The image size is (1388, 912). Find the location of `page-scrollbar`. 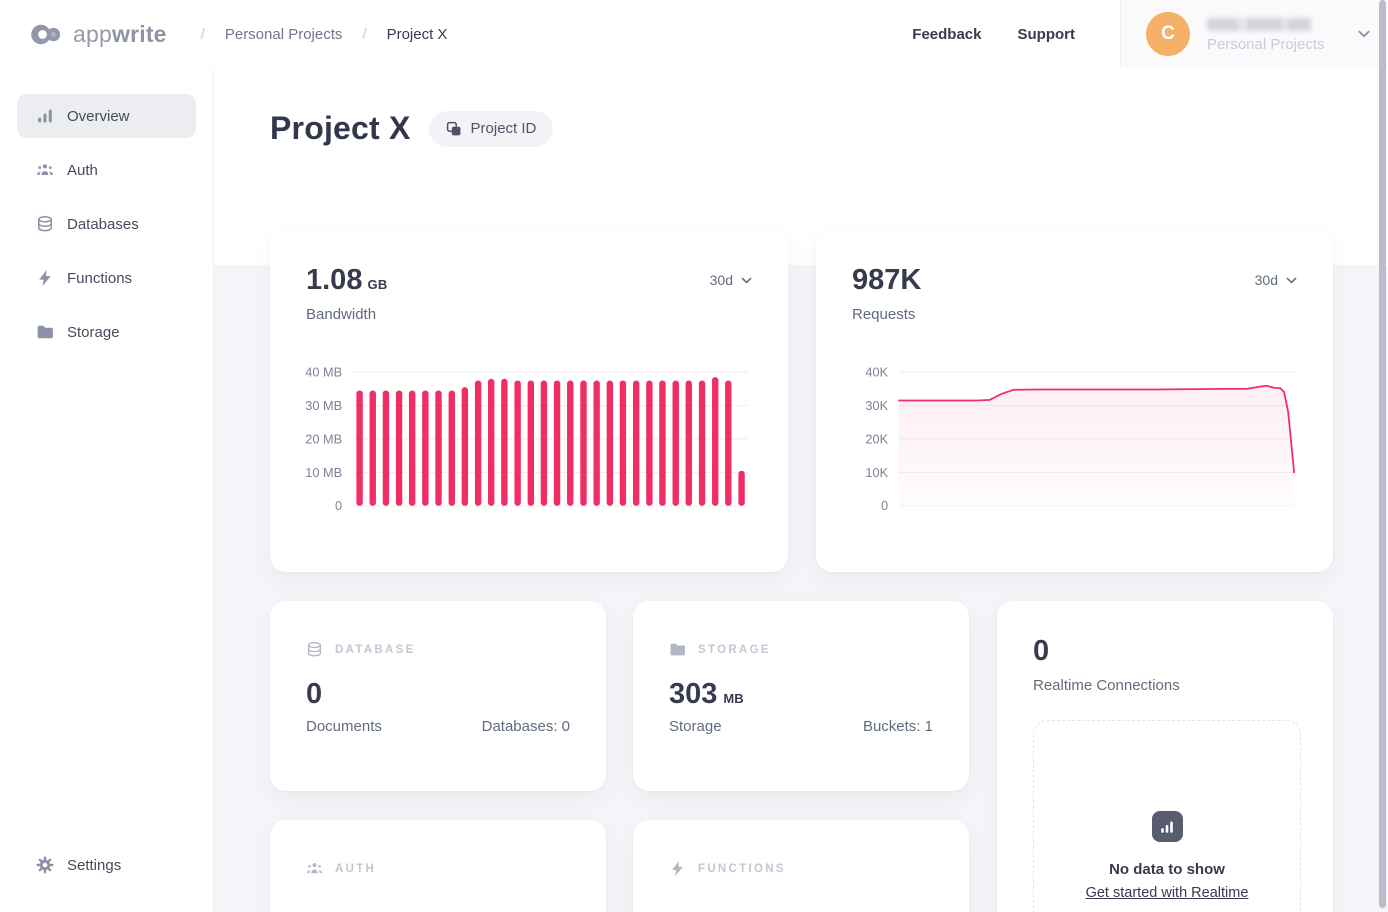

page-scrollbar is located at coordinates (1383, 456).